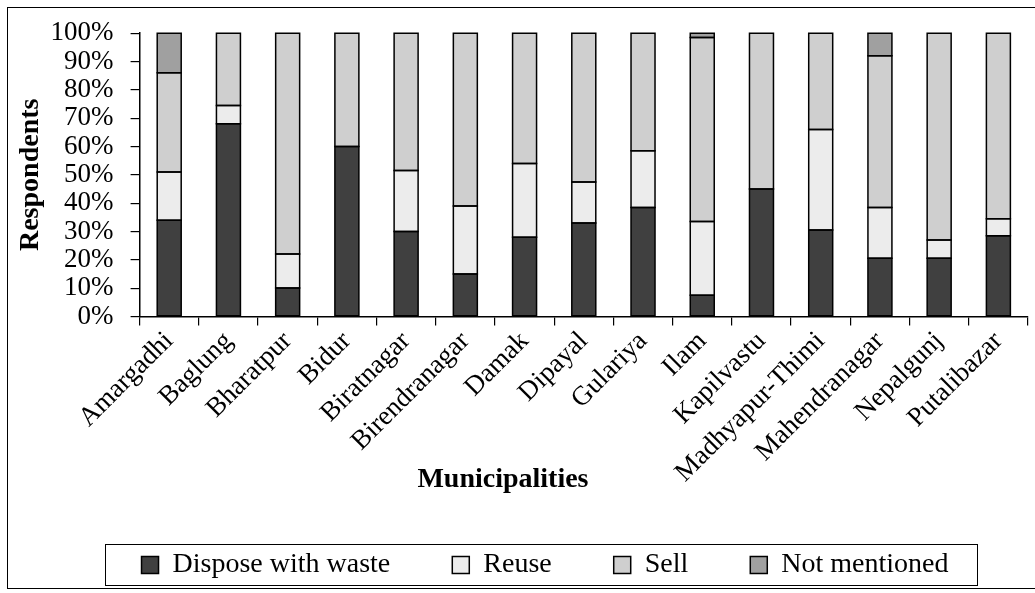  I want to click on legend-label: Not mentioned, so click(865, 563).